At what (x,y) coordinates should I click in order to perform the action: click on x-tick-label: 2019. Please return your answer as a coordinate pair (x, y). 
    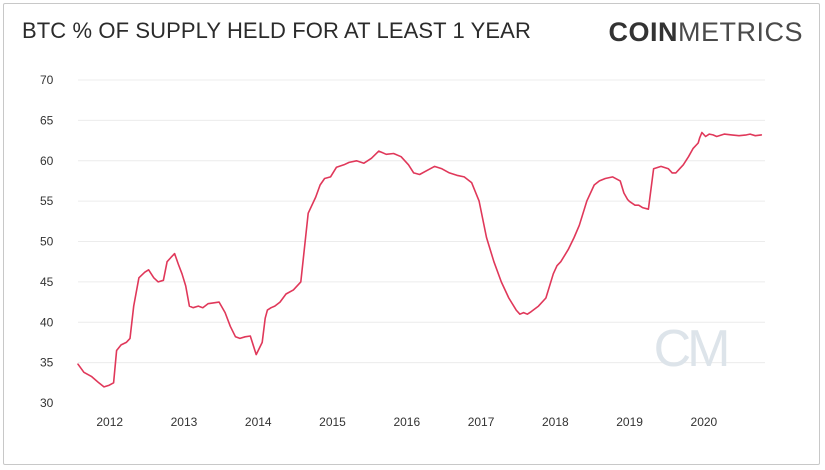
    Looking at the image, I should click on (629, 422).